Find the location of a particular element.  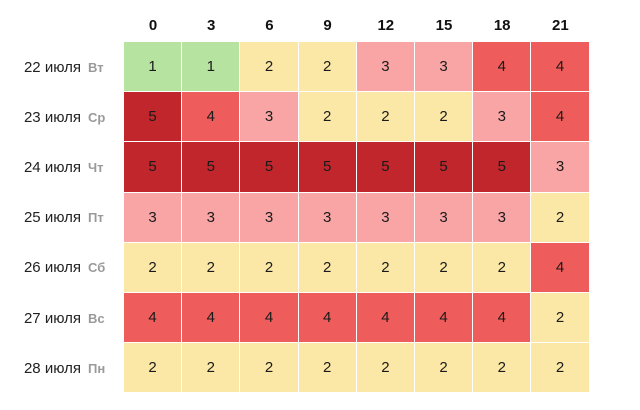

date-label: 27 июля is located at coordinates (52, 318).